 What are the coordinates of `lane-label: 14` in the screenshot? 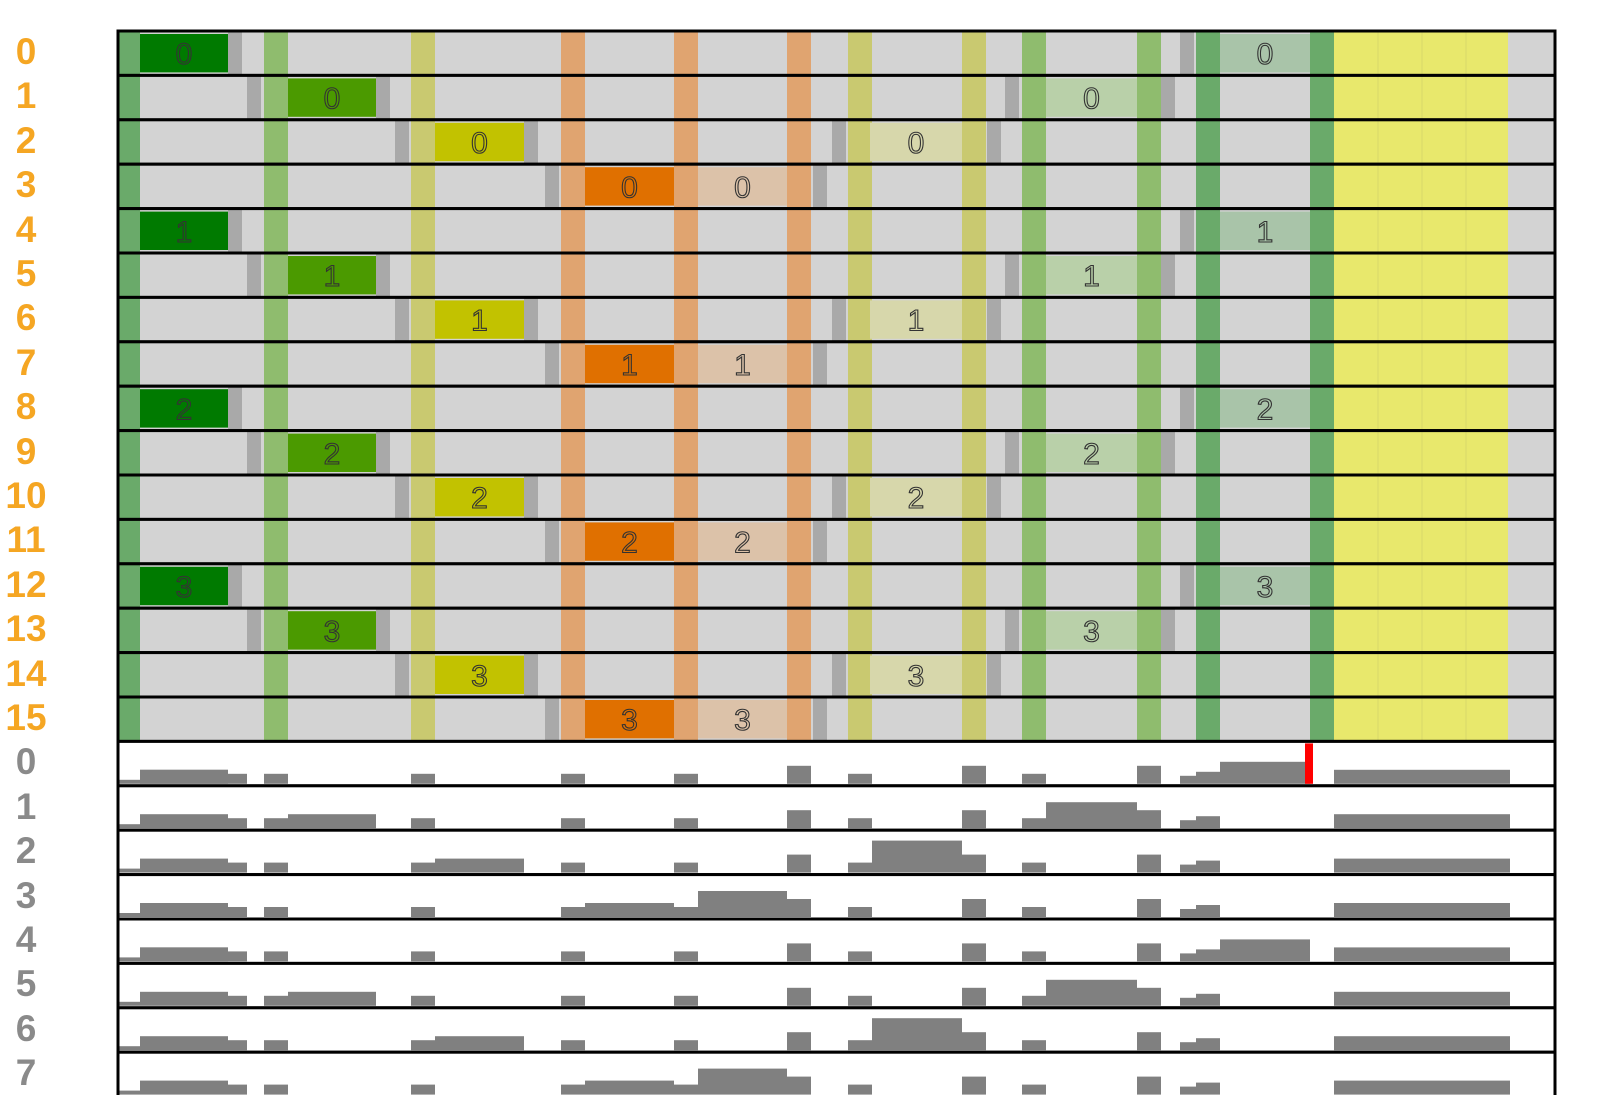 It's located at (26, 673).